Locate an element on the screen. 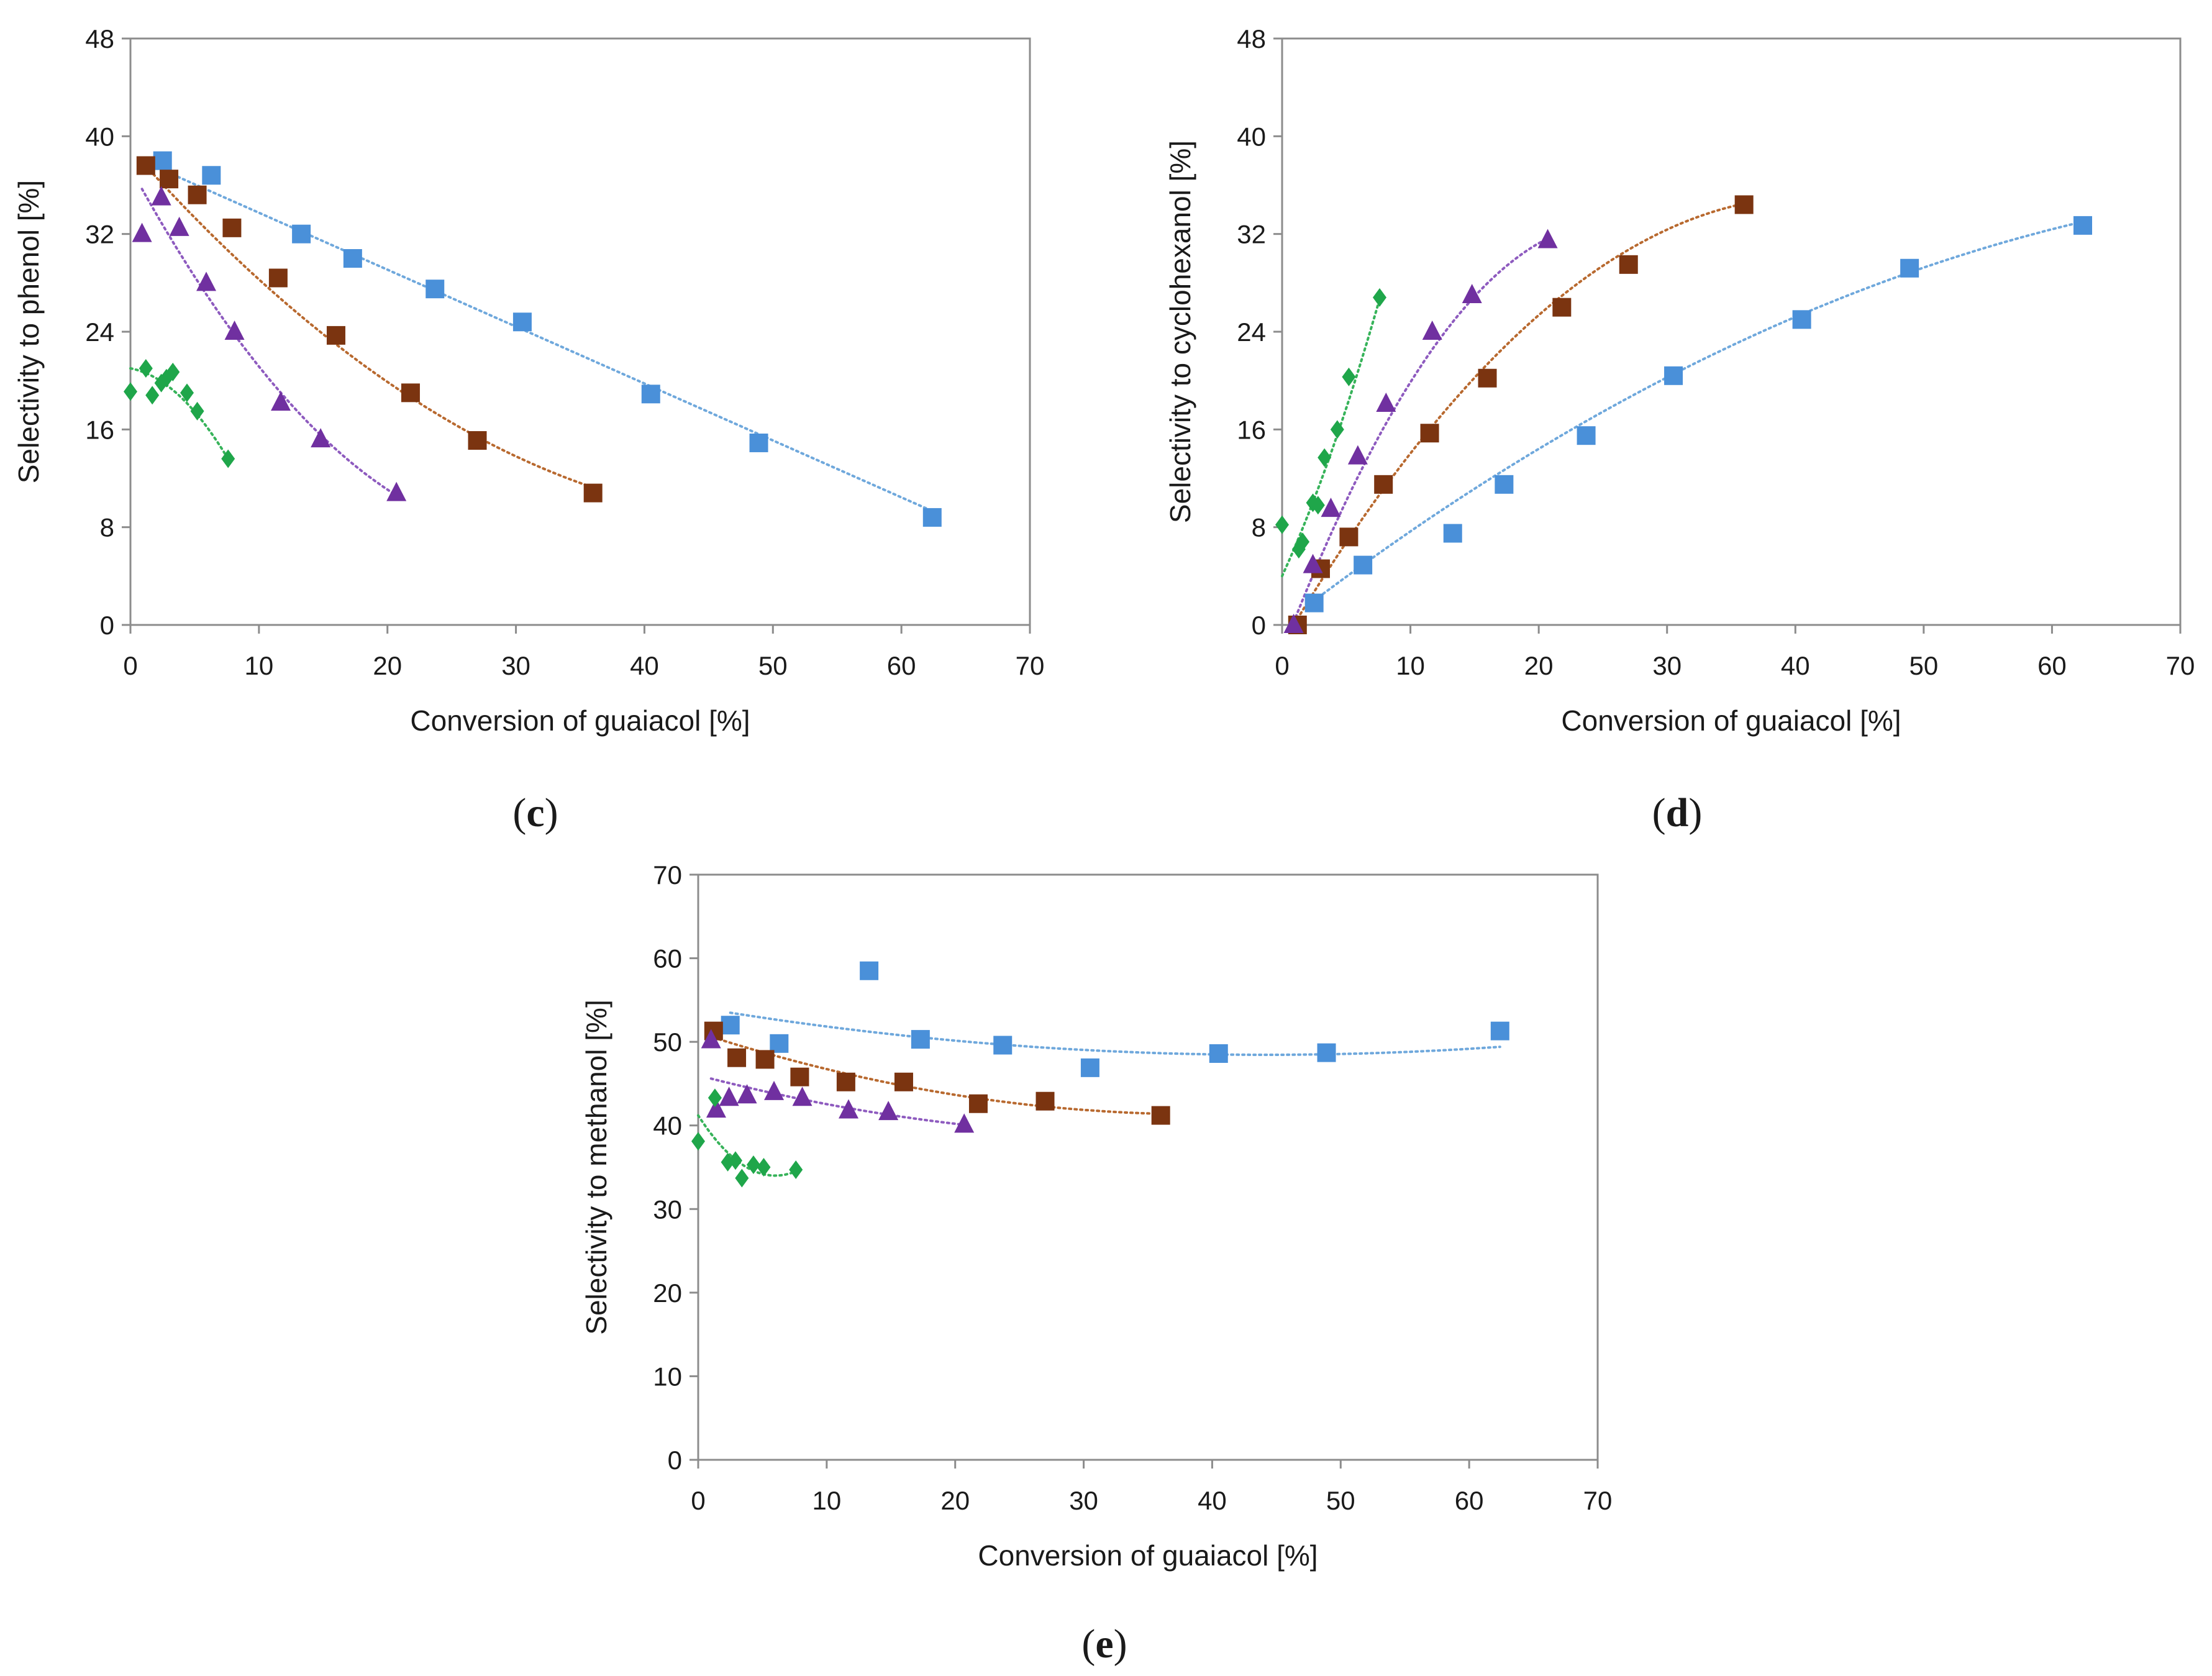  y-tick-label: 50 is located at coordinates (667, 1042).